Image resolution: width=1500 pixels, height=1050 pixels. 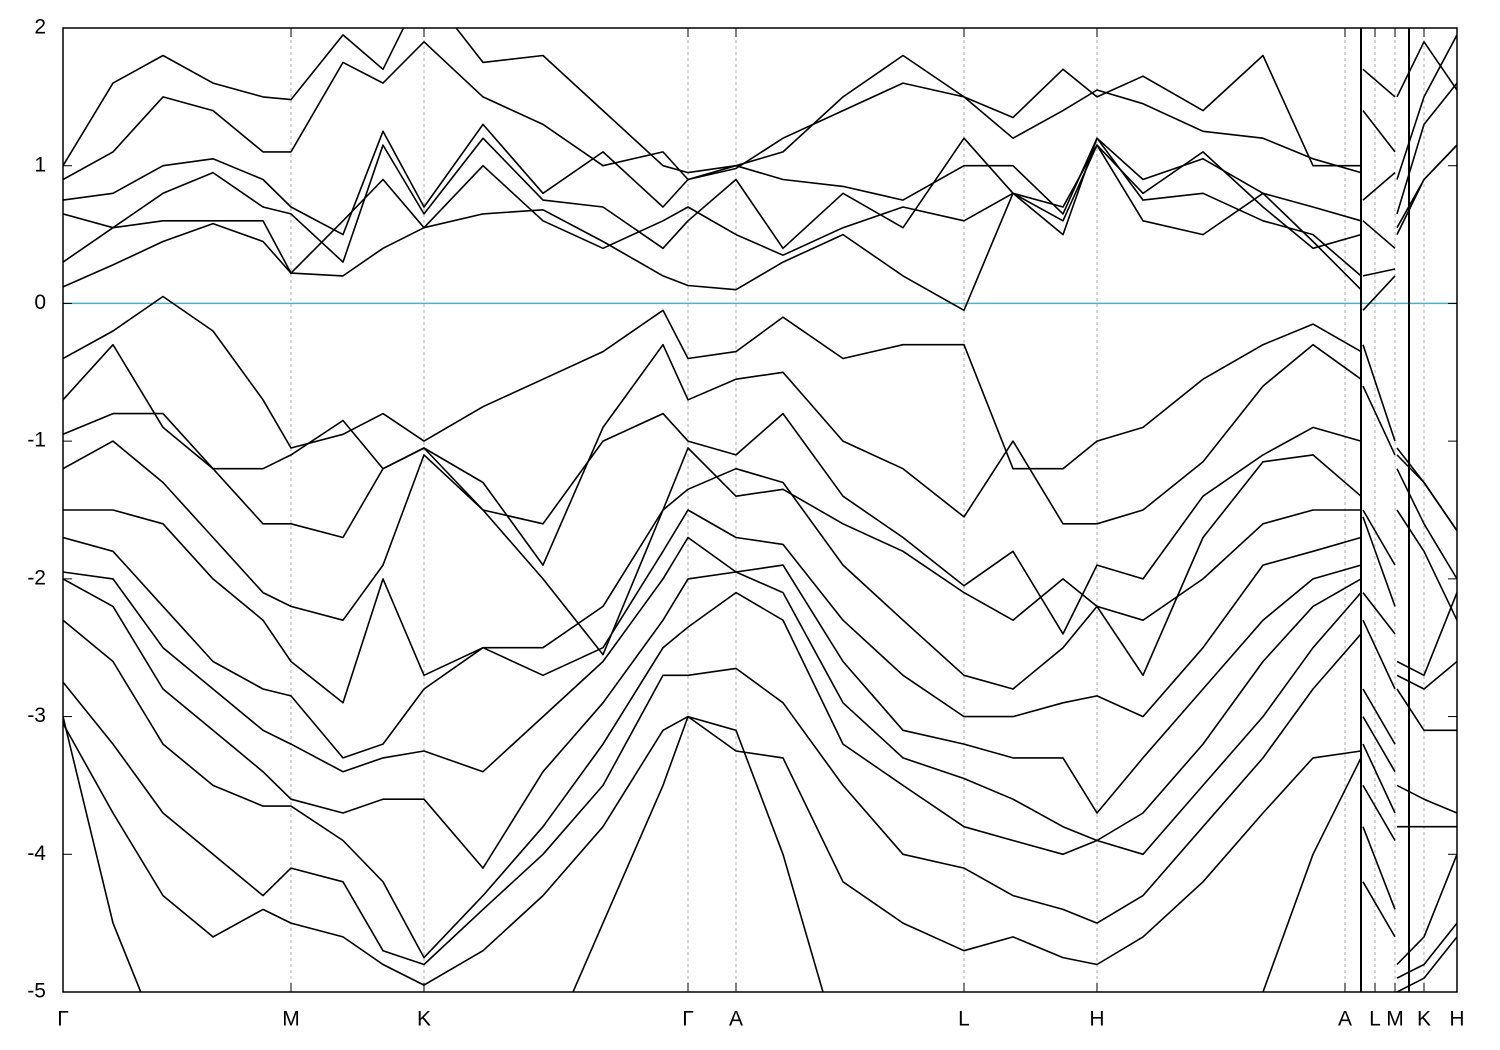 I want to click on y-tick-label: -4, so click(x=36, y=853).